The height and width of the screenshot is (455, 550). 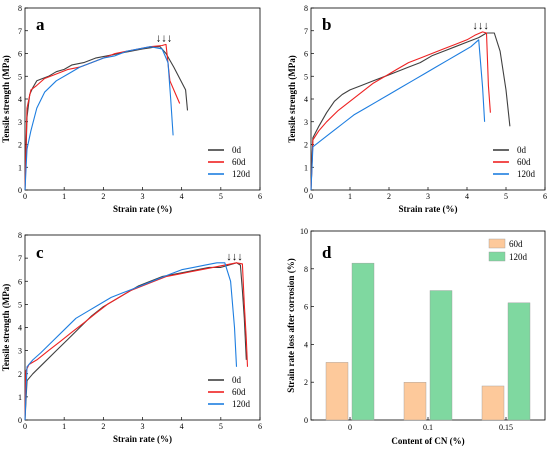 I want to click on bar-120d-0.1, so click(x=441, y=355).